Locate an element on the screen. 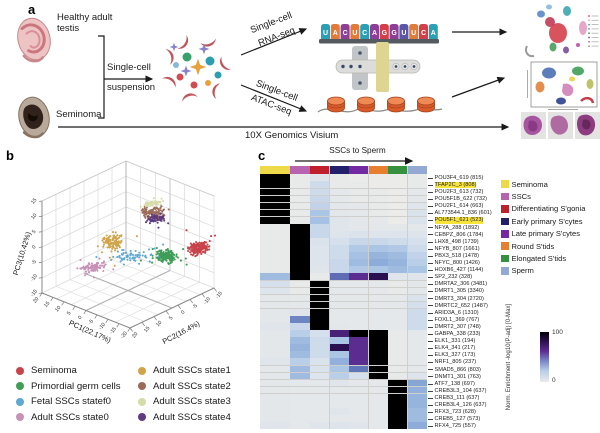  row-label-text: RFX4_725 (557) is located at coordinates (455, 426).